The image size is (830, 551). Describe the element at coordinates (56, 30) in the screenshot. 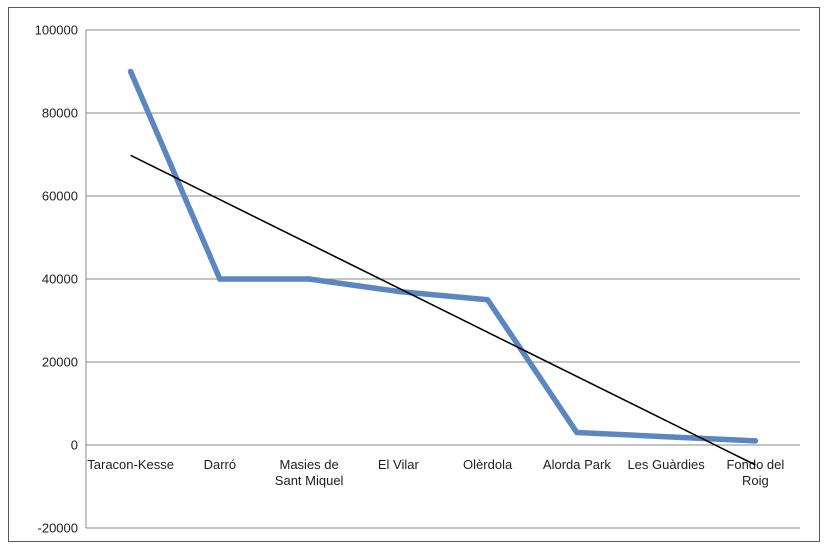

I see `y-tick-label: 100000` at that location.